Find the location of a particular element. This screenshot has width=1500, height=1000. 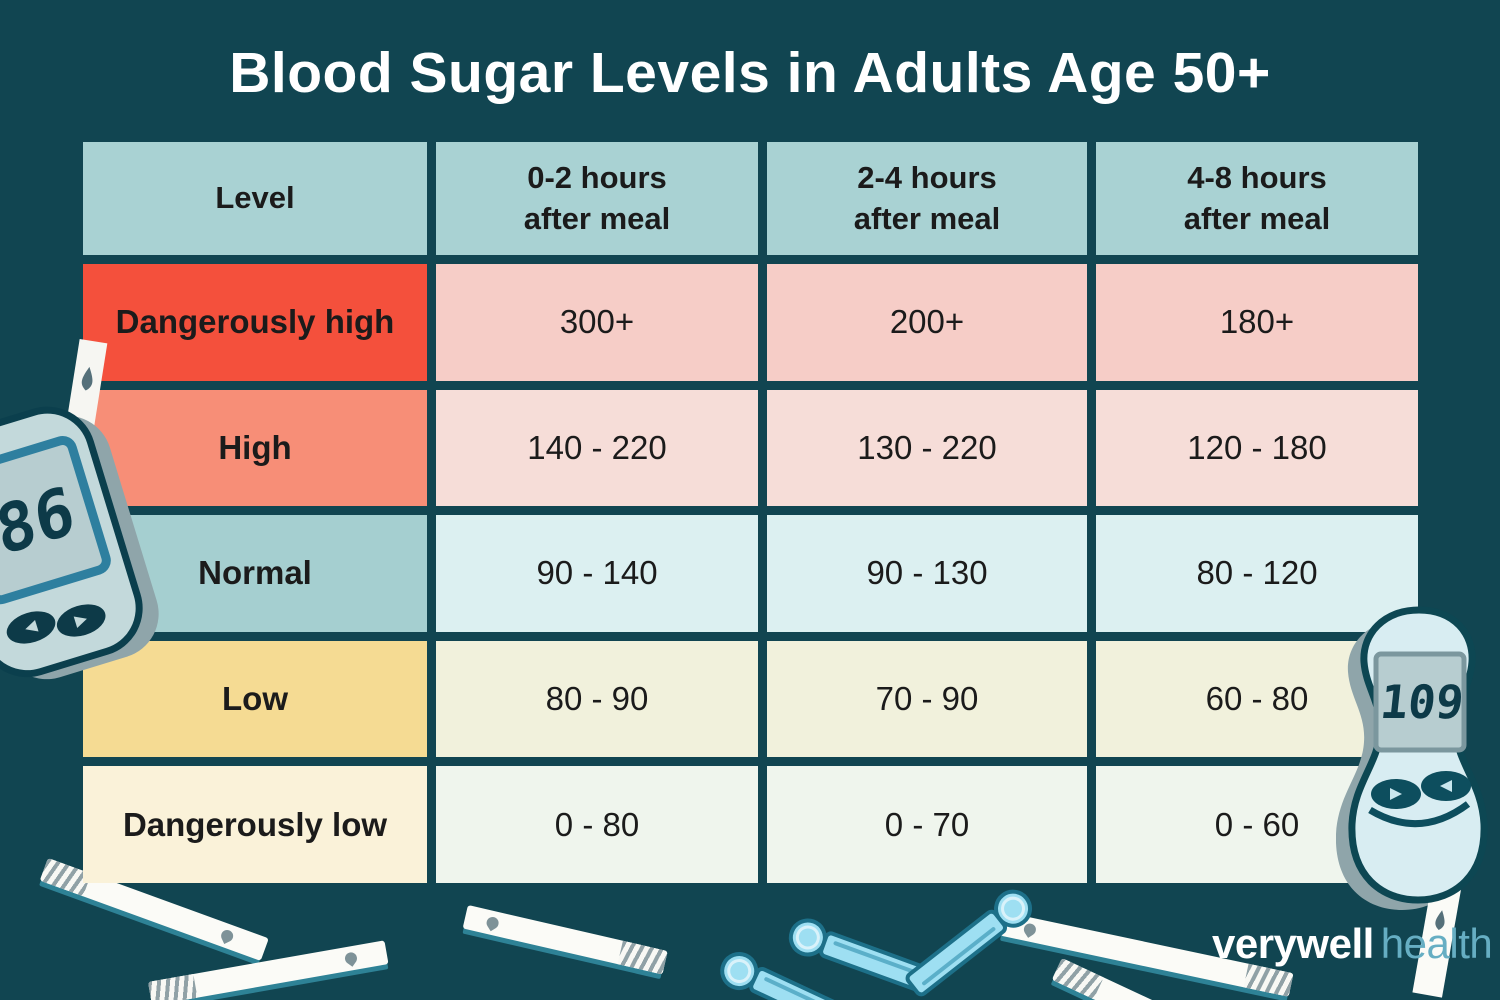

value-cell: 140 - 220 is located at coordinates (597, 448).